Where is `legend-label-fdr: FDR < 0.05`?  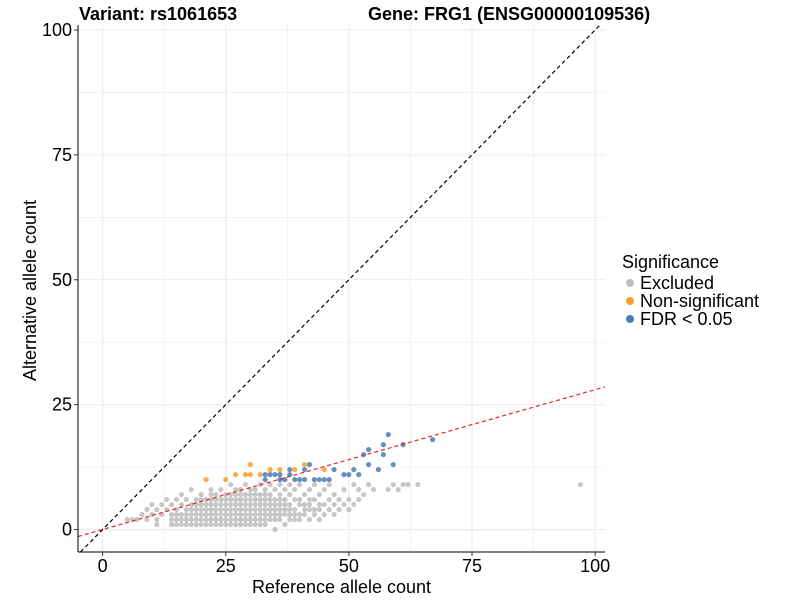 legend-label-fdr: FDR < 0.05 is located at coordinates (686, 318).